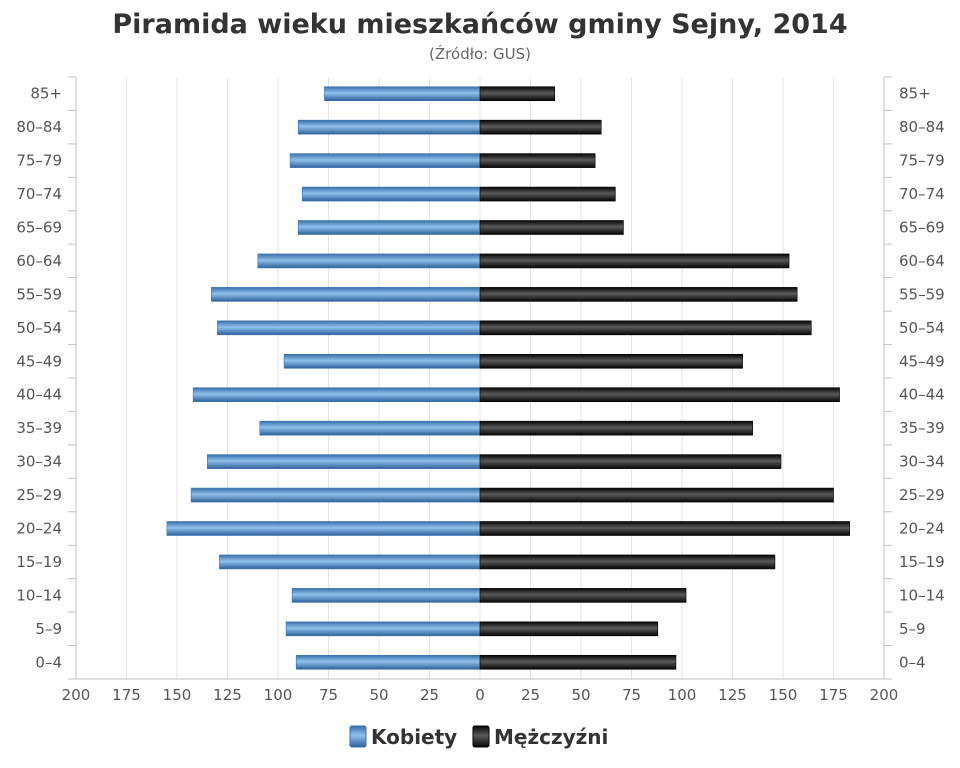 Image resolution: width=960 pixels, height=768 pixels. Describe the element at coordinates (551, 737) in the screenshot. I see `legend-label-men: Mężczyźni` at that location.